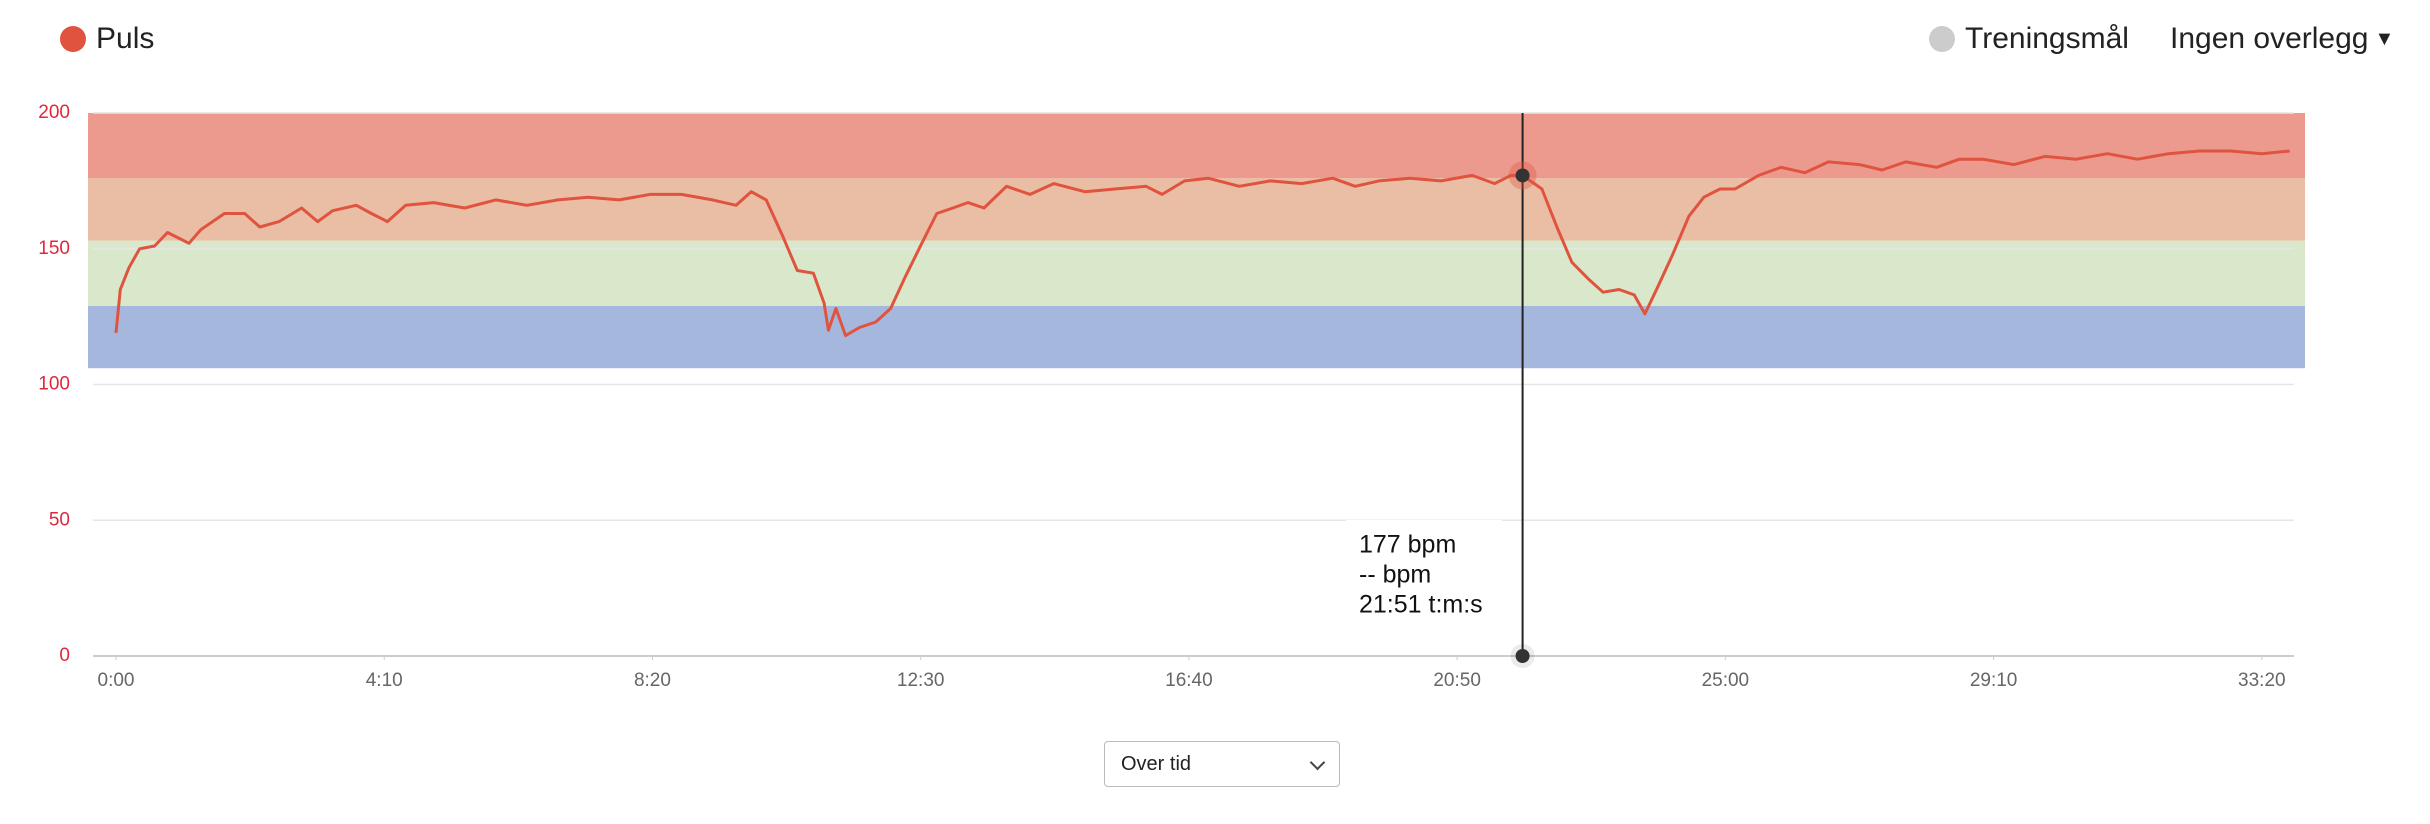  Describe the element at coordinates (59, 519) in the screenshot. I see `y-tick-label: 50` at that location.